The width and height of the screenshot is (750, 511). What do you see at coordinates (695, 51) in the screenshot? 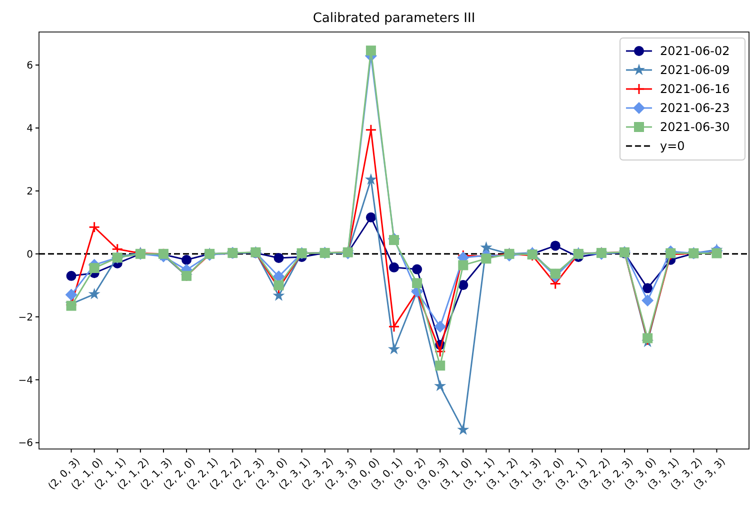
I see `legend-label: 2021-06-02` at bounding box center [695, 51].